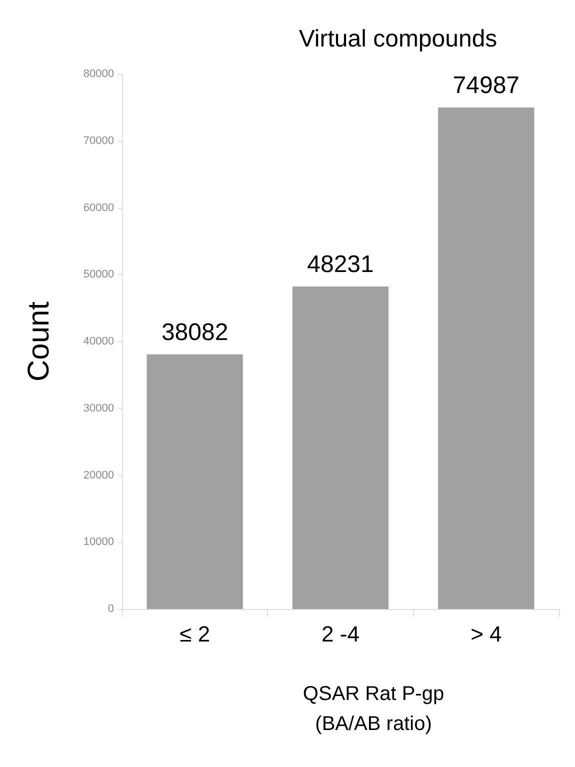 This screenshot has height=767, width=575. What do you see at coordinates (195, 634) in the screenshot?
I see `x-tick-label: ≤ 2` at bounding box center [195, 634].